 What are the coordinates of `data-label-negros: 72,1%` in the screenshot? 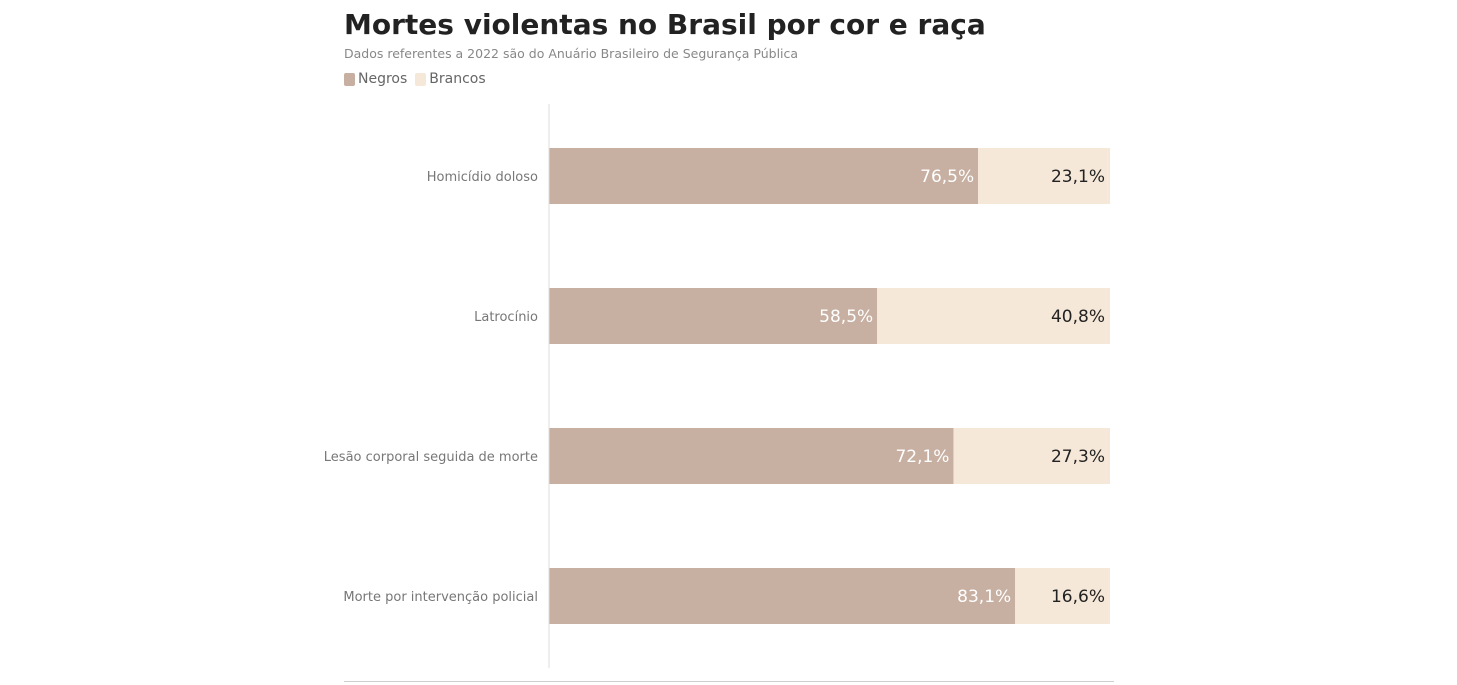 It's located at (922, 457).